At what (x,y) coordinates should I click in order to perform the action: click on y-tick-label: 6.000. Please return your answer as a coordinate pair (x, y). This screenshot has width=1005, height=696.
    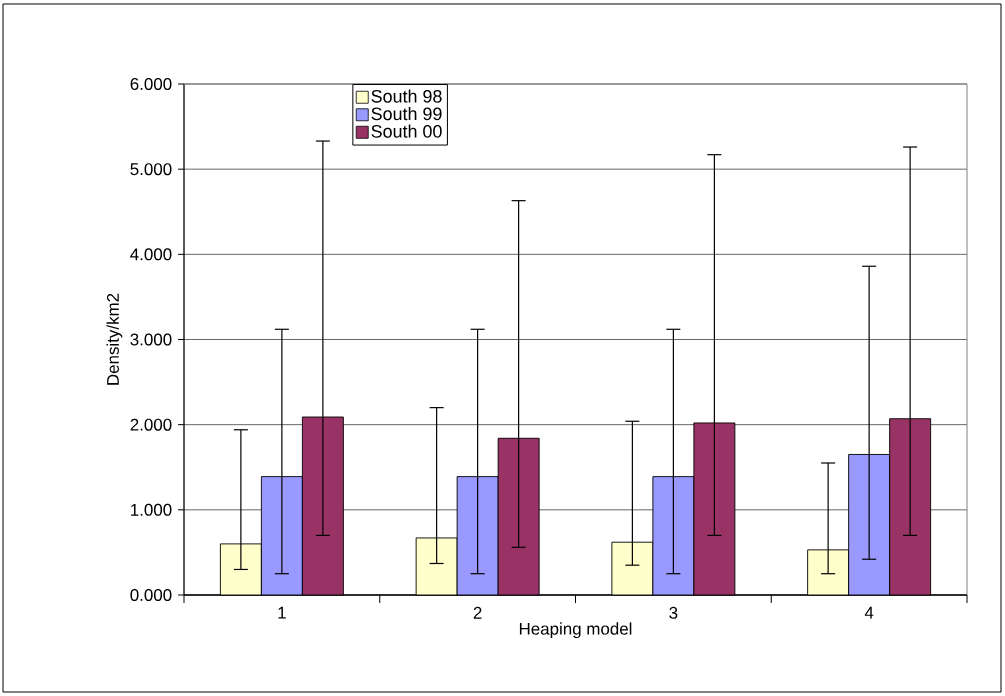
    Looking at the image, I should click on (151, 84).